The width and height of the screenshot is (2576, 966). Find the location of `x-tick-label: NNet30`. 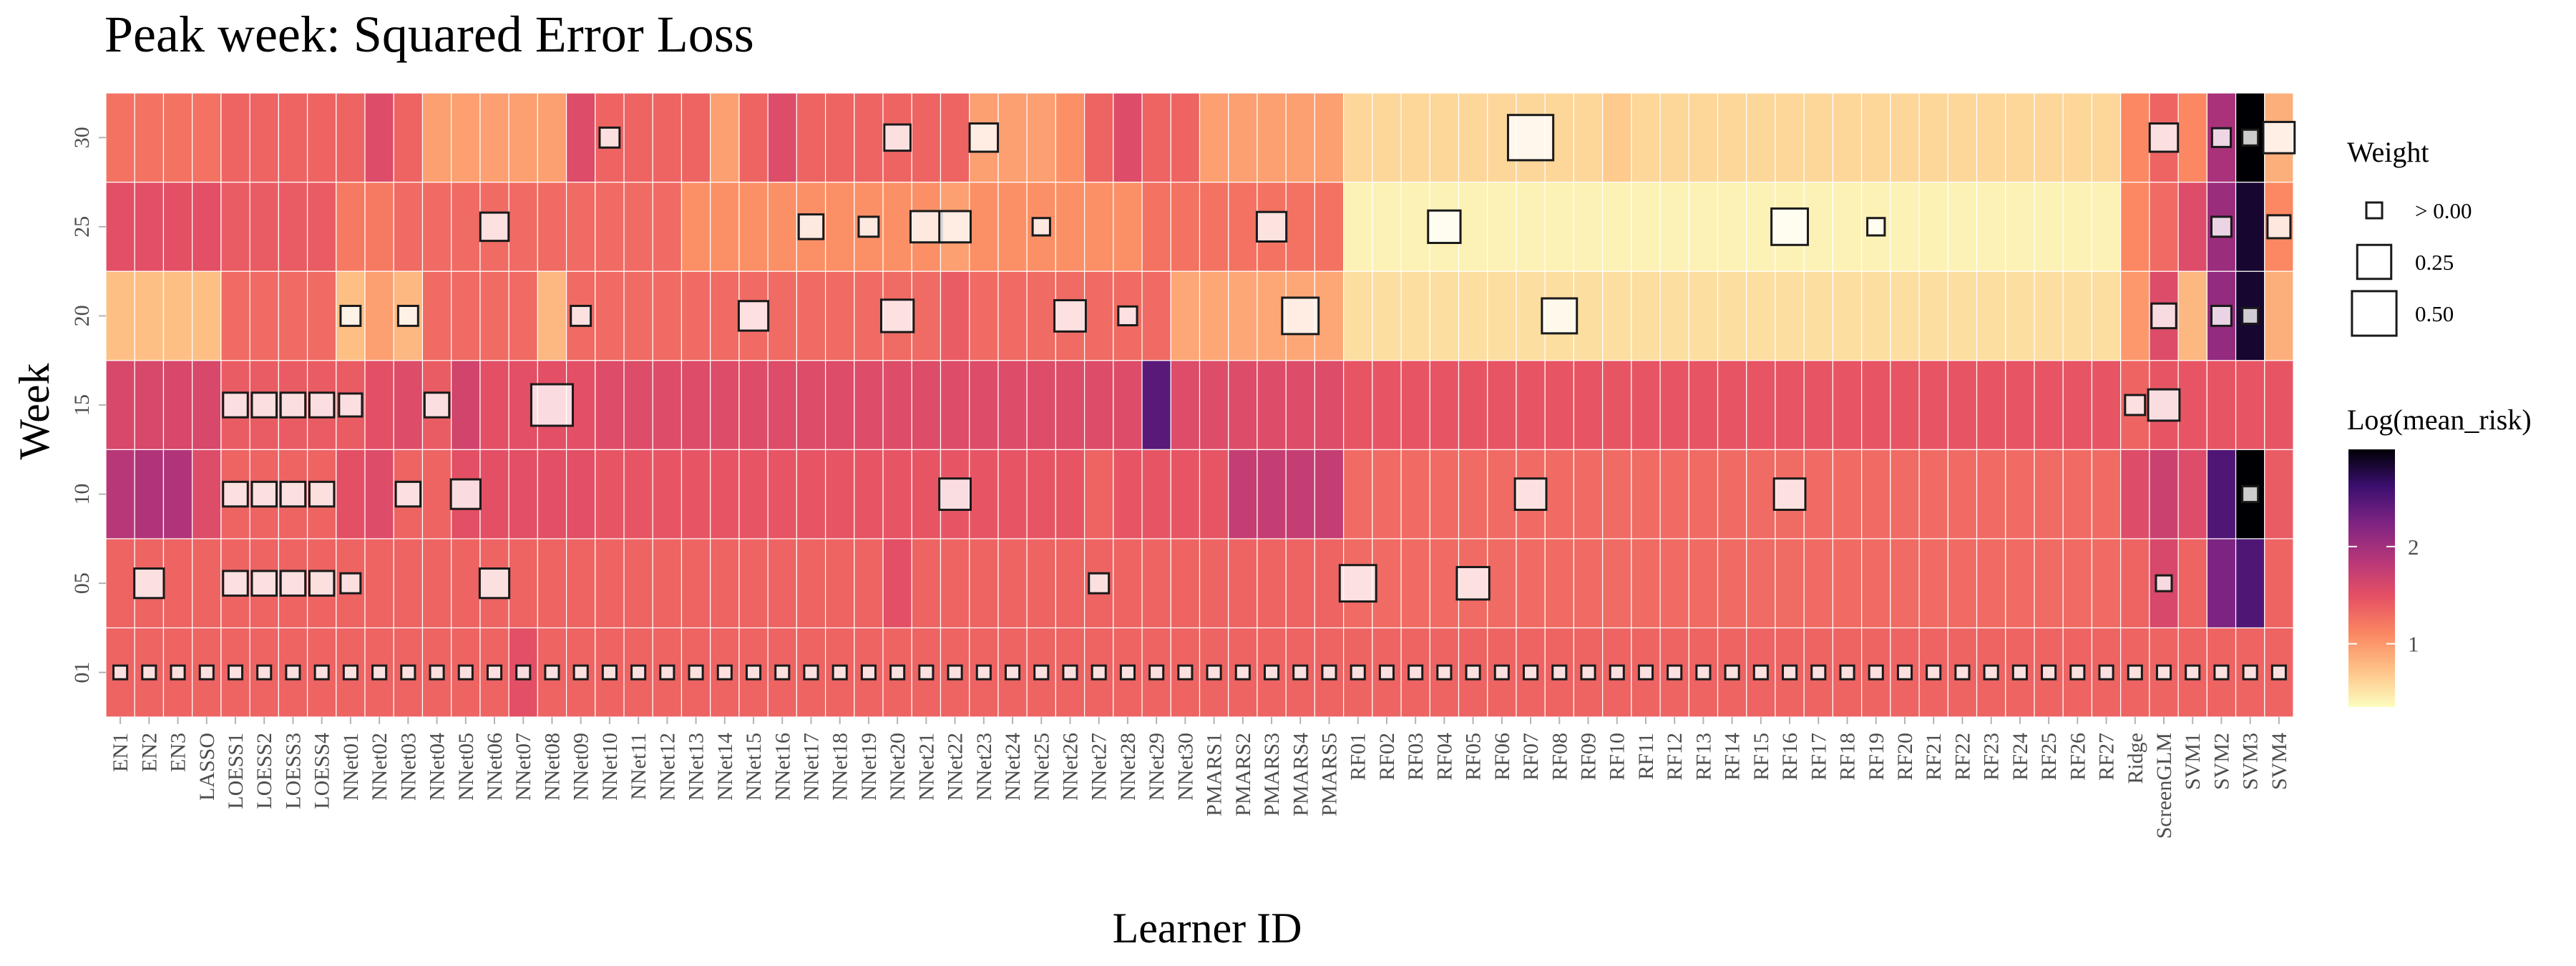

x-tick-label: NNet30 is located at coordinates (1185, 767).